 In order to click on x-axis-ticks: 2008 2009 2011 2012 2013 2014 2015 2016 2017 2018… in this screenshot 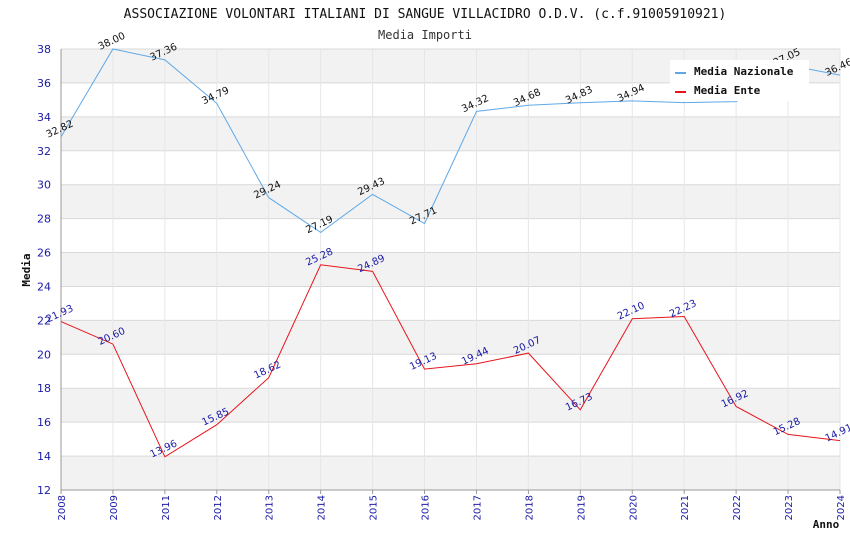, I will do `click(452, 507)`.